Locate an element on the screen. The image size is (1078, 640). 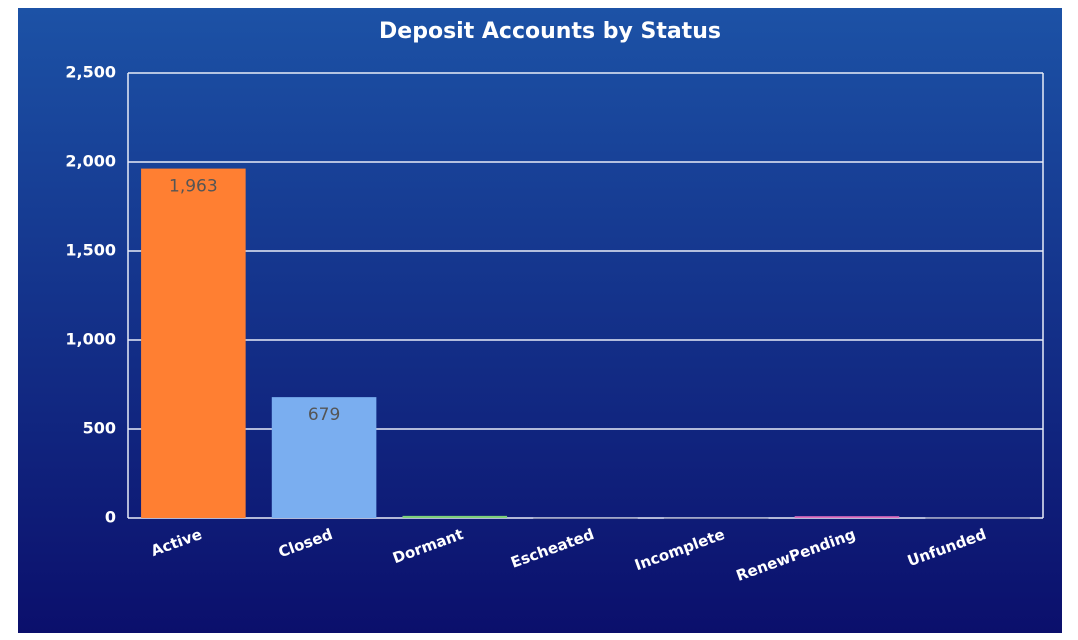
chart-title: Deposit Accounts by Status is located at coordinates (550, 31).